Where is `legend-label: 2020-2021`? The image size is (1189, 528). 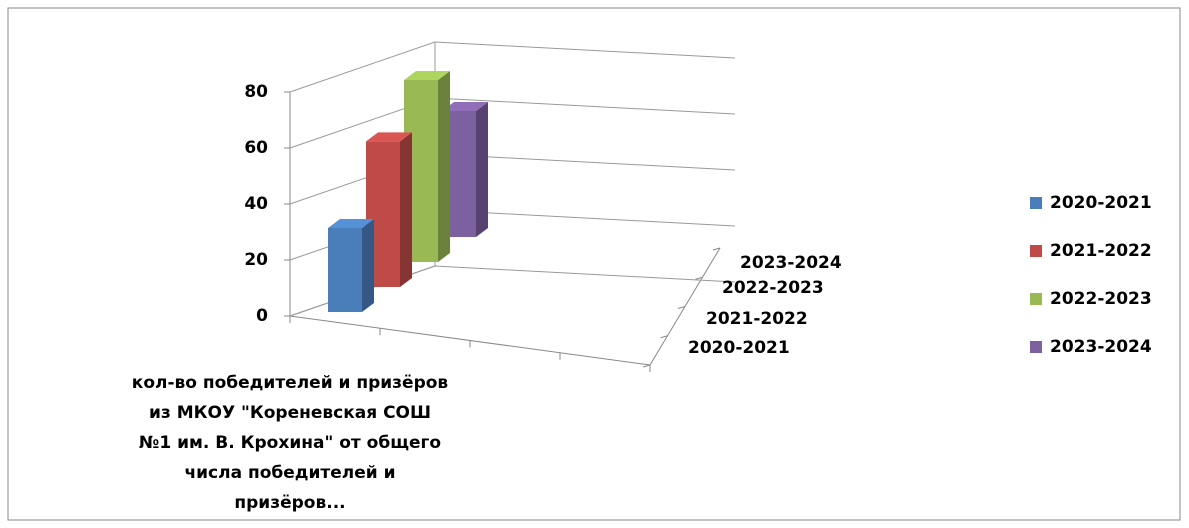 legend-label: 2020-2021 is located at coordinates (1101, 203).